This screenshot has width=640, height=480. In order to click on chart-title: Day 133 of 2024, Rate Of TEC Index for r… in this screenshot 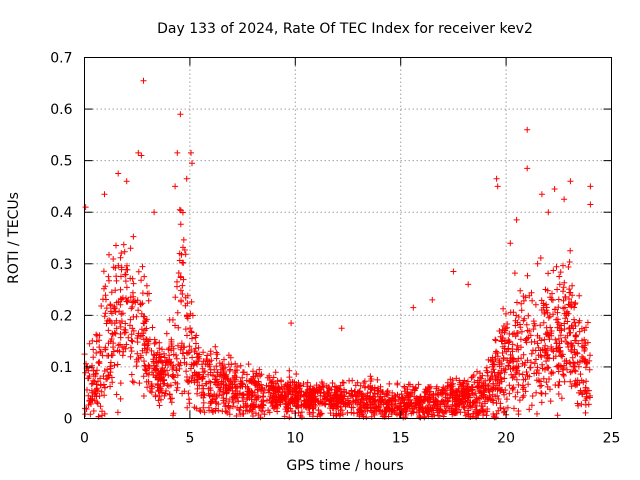, I will do `click(345, 29)`.